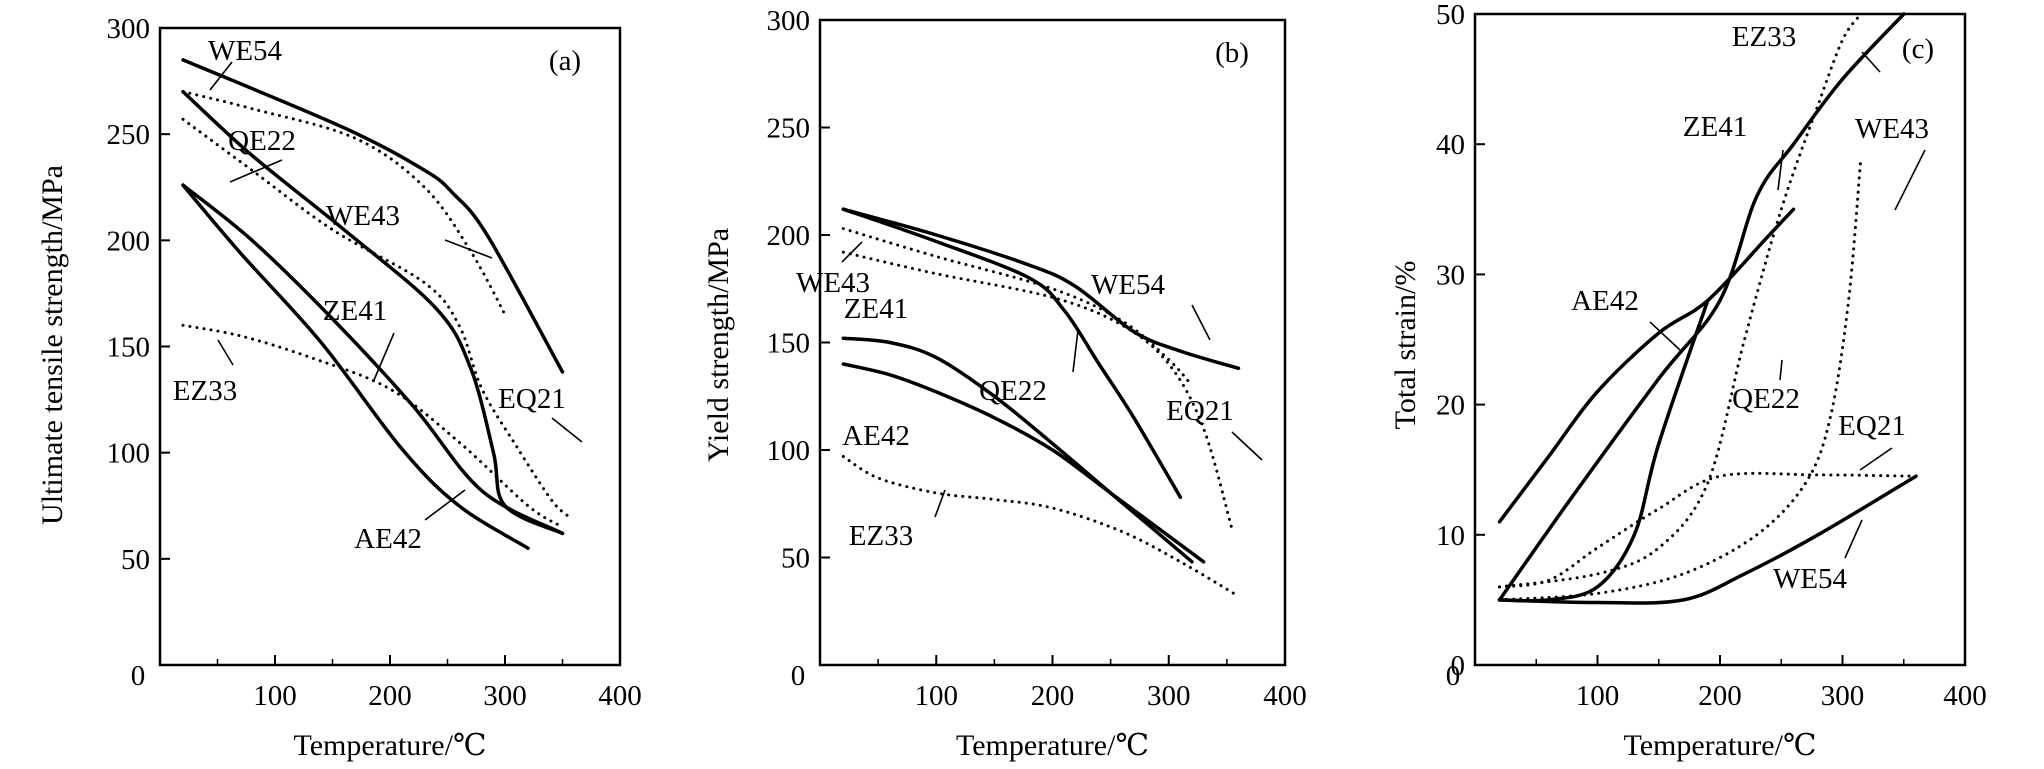  What do you see at coordinates (1450, 536) in the screenshot?
I see `y-tick-label: 10` at bounding box center [1450, 536].